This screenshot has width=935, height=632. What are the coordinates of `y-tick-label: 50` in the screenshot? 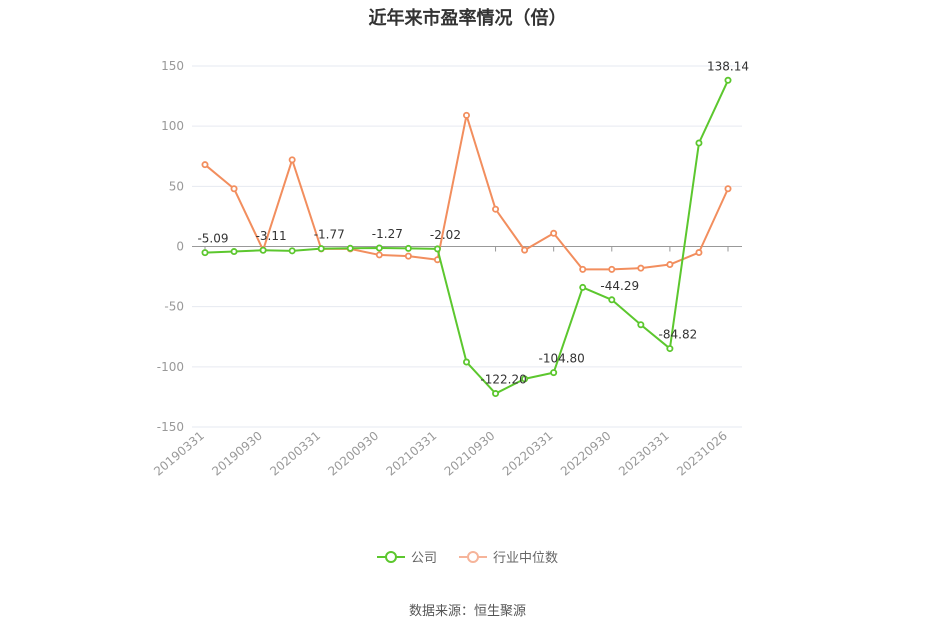 It's located at (176, 186).